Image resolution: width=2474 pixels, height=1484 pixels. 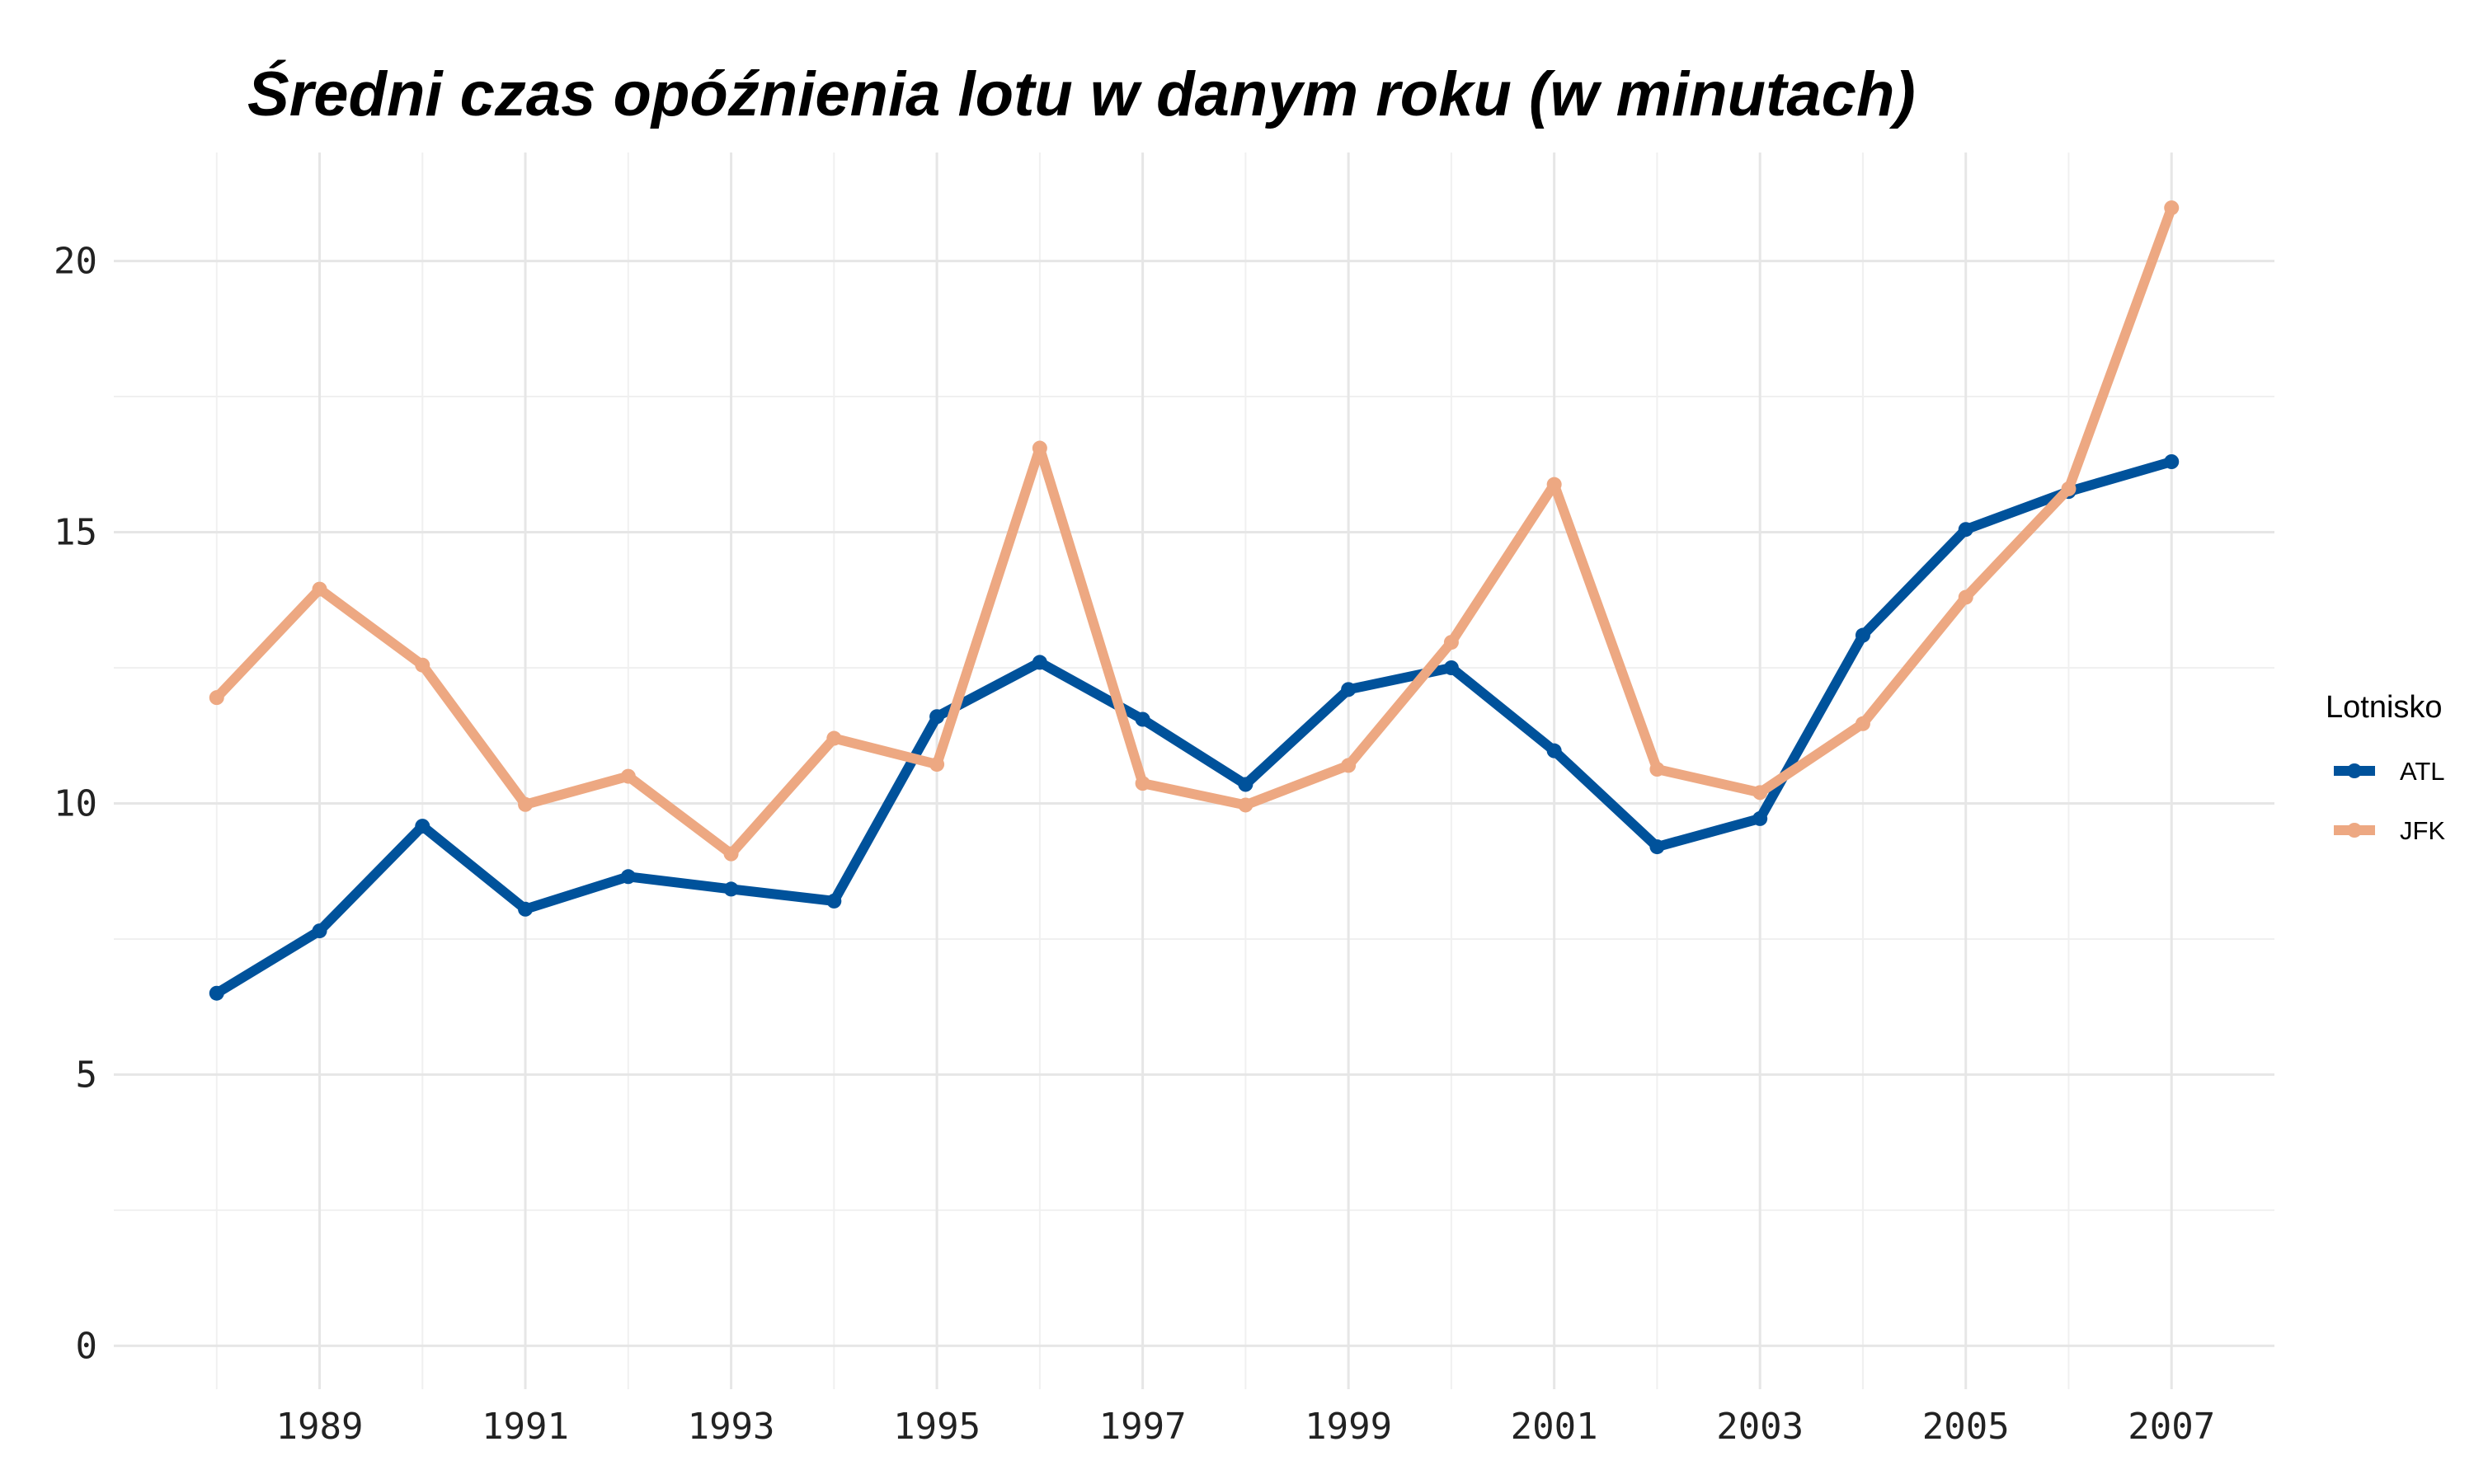 What do you see at coordinates (1143, 1427) in the screenshot?
I see `x-tick-label: 1997` at bounding box center [1143, 1427].